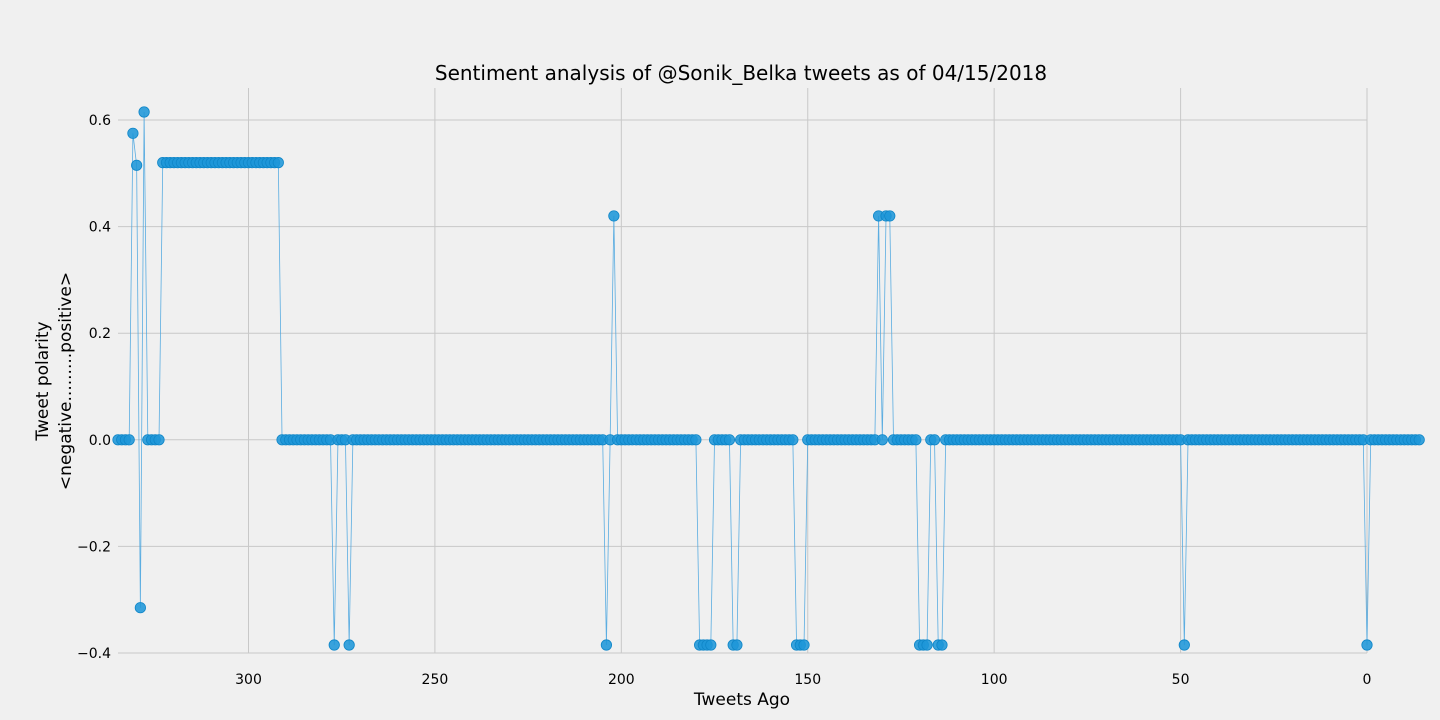 The height and width of the screenshot is (720, 1440). Describe the element at coordinates (435, 680) in the screenshot. I see `x-tick-label: 250` at that location.